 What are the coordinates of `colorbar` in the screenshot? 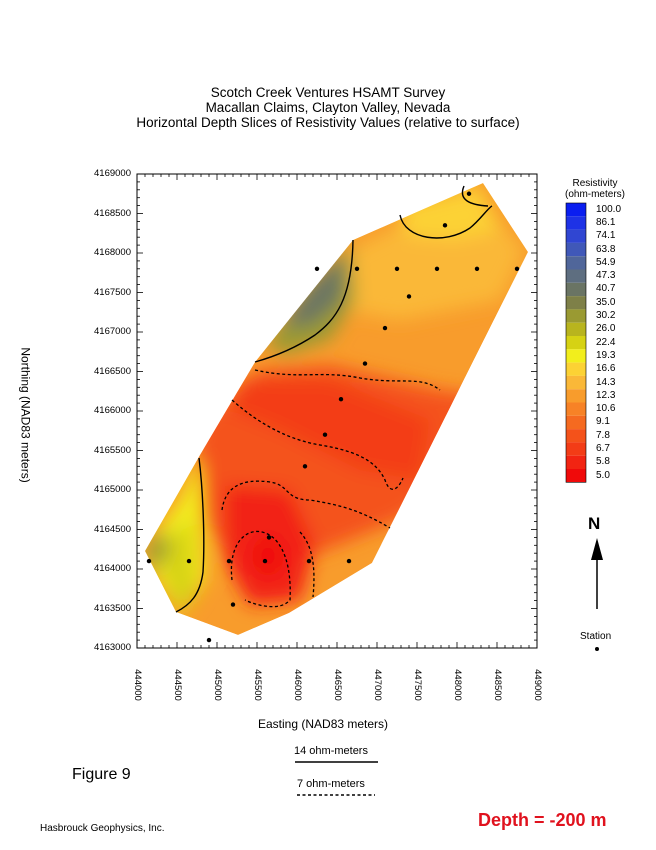 It's located at (576, 342).